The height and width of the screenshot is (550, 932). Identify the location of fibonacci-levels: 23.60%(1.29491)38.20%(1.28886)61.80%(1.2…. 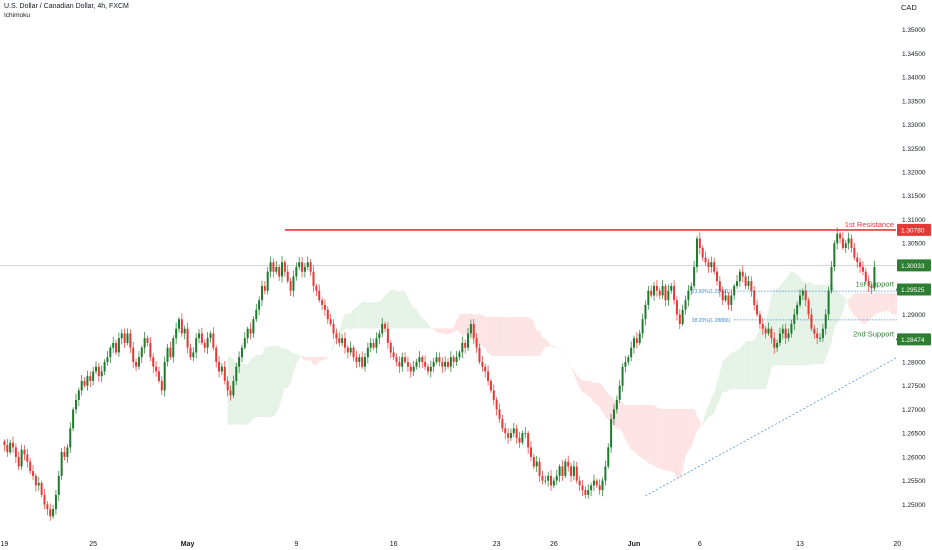
(788, 393).